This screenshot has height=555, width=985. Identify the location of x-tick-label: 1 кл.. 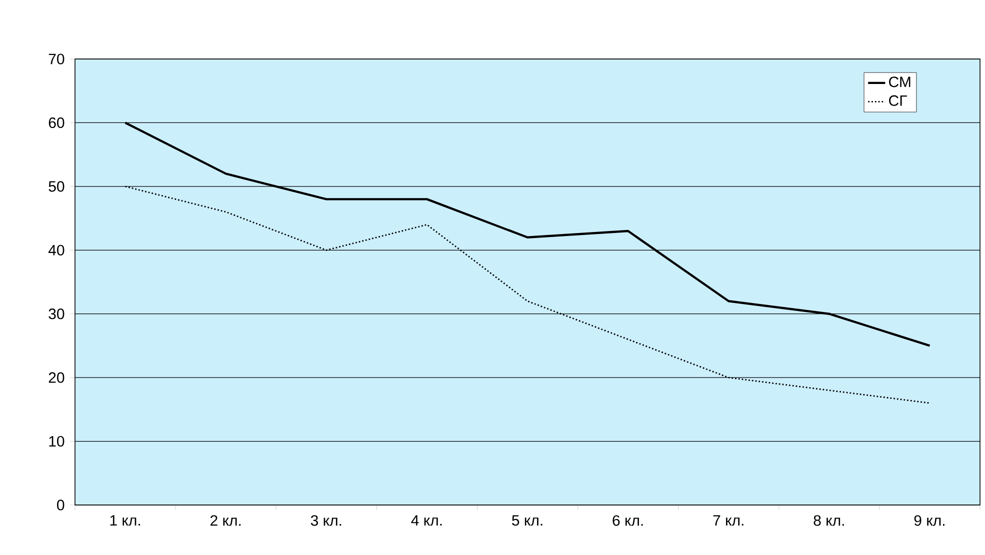
(125, 520).